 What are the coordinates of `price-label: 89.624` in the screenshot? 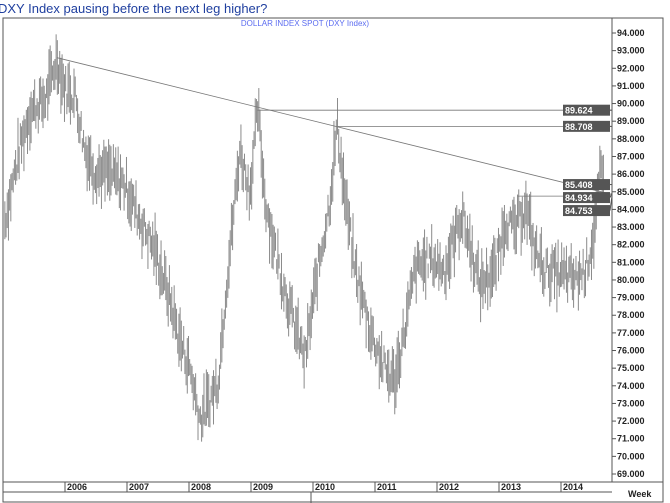 It's located at (579, 111).